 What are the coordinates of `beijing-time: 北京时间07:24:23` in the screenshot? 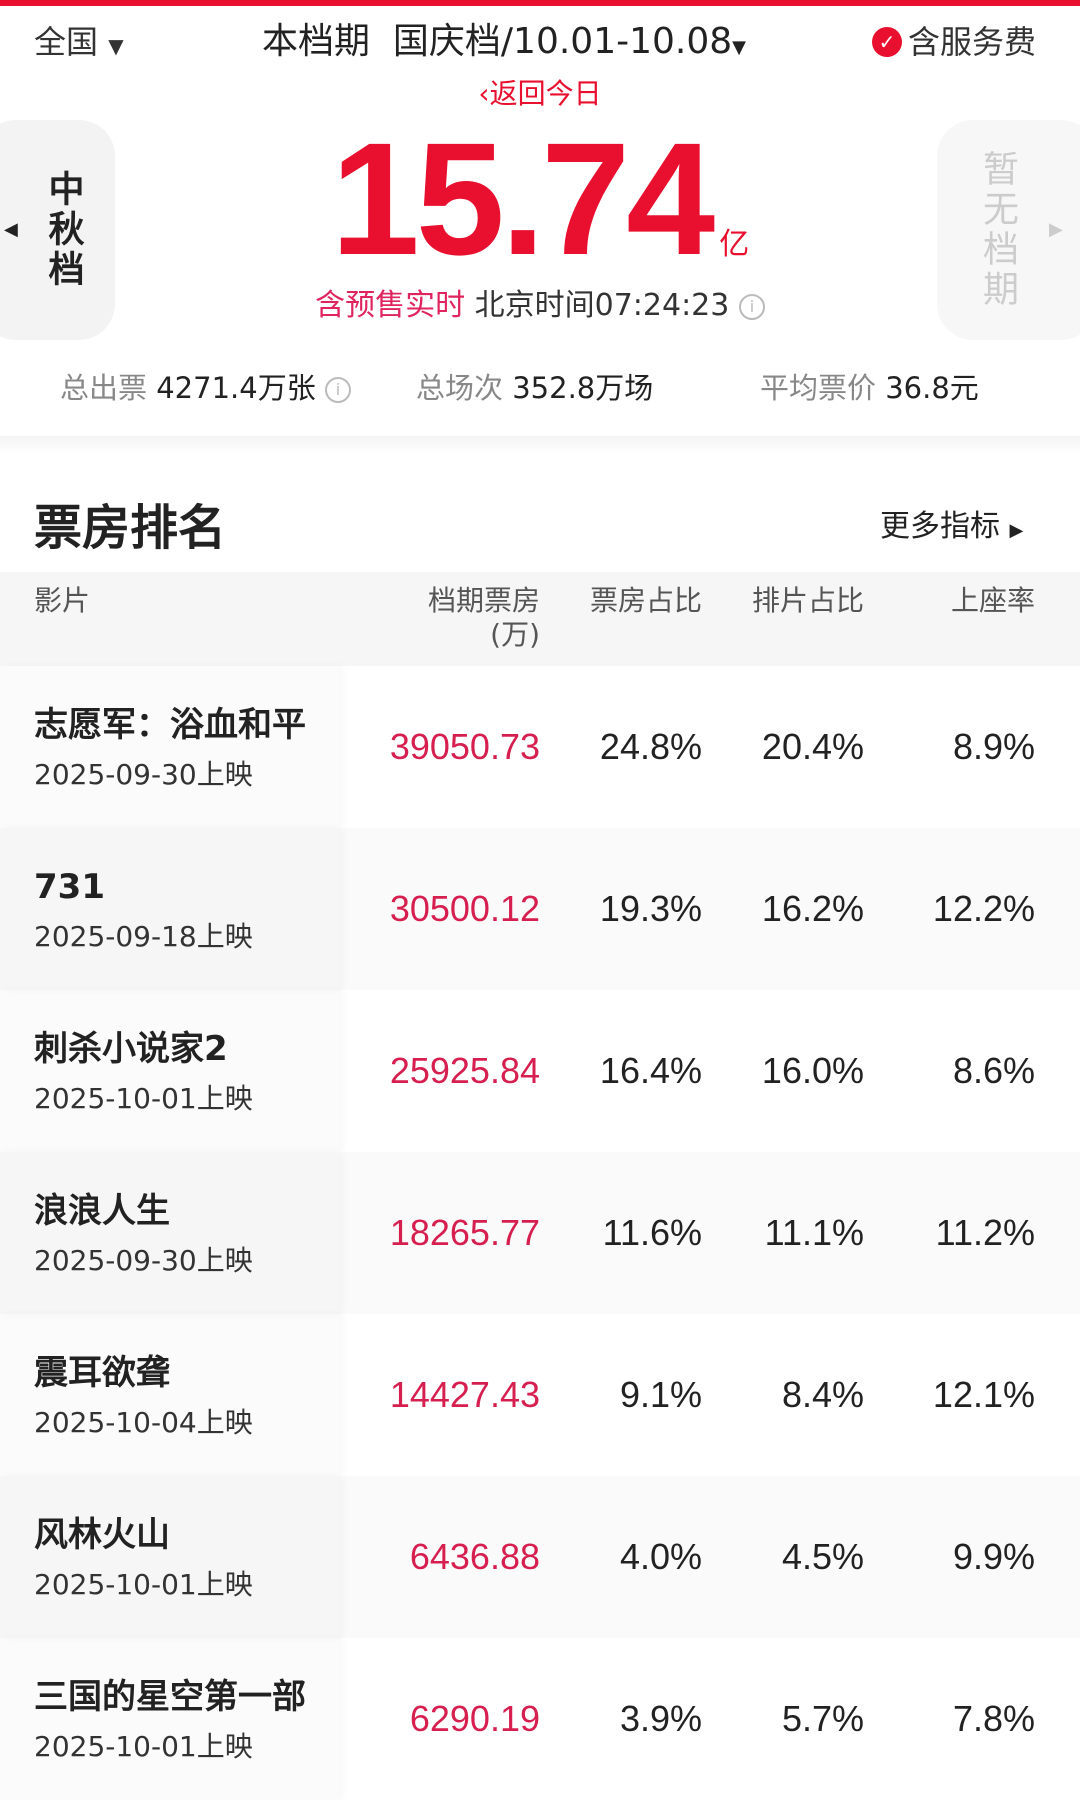 It's located at (602, 305).